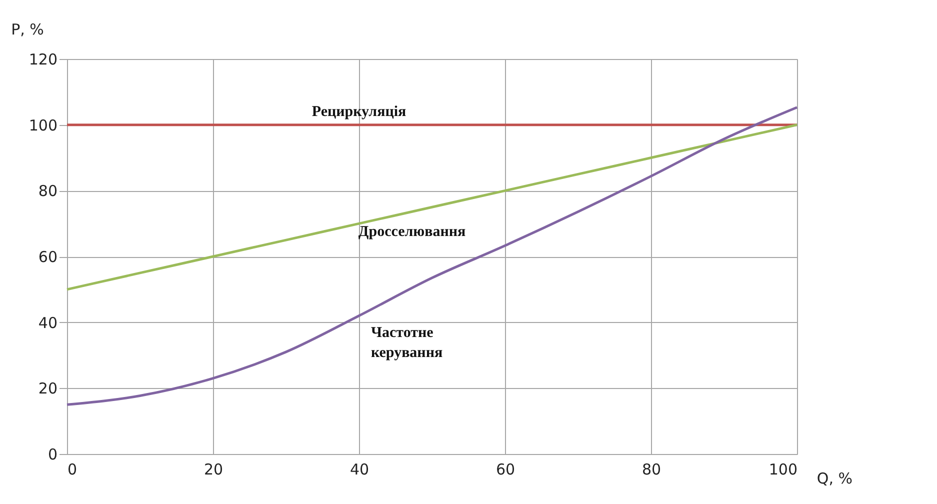  What do you see at coordinates (48, 257) in the screenshot?
I see `y-tick-label: 60` at bounding box center [48, 257].